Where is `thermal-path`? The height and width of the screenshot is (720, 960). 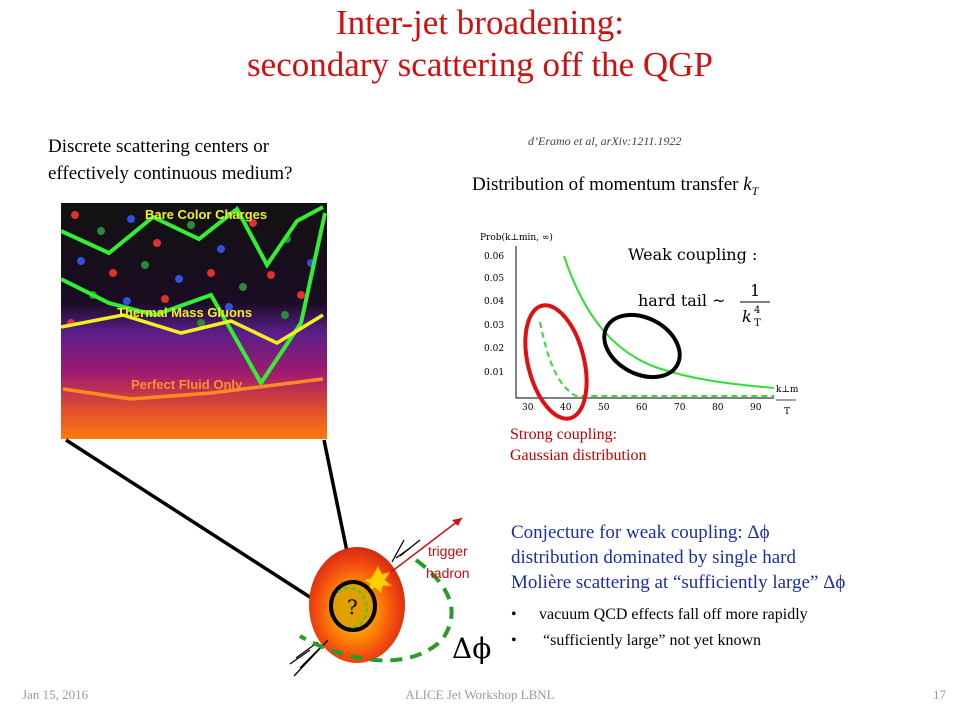 thermal-path is located at coordinates (192, 329).